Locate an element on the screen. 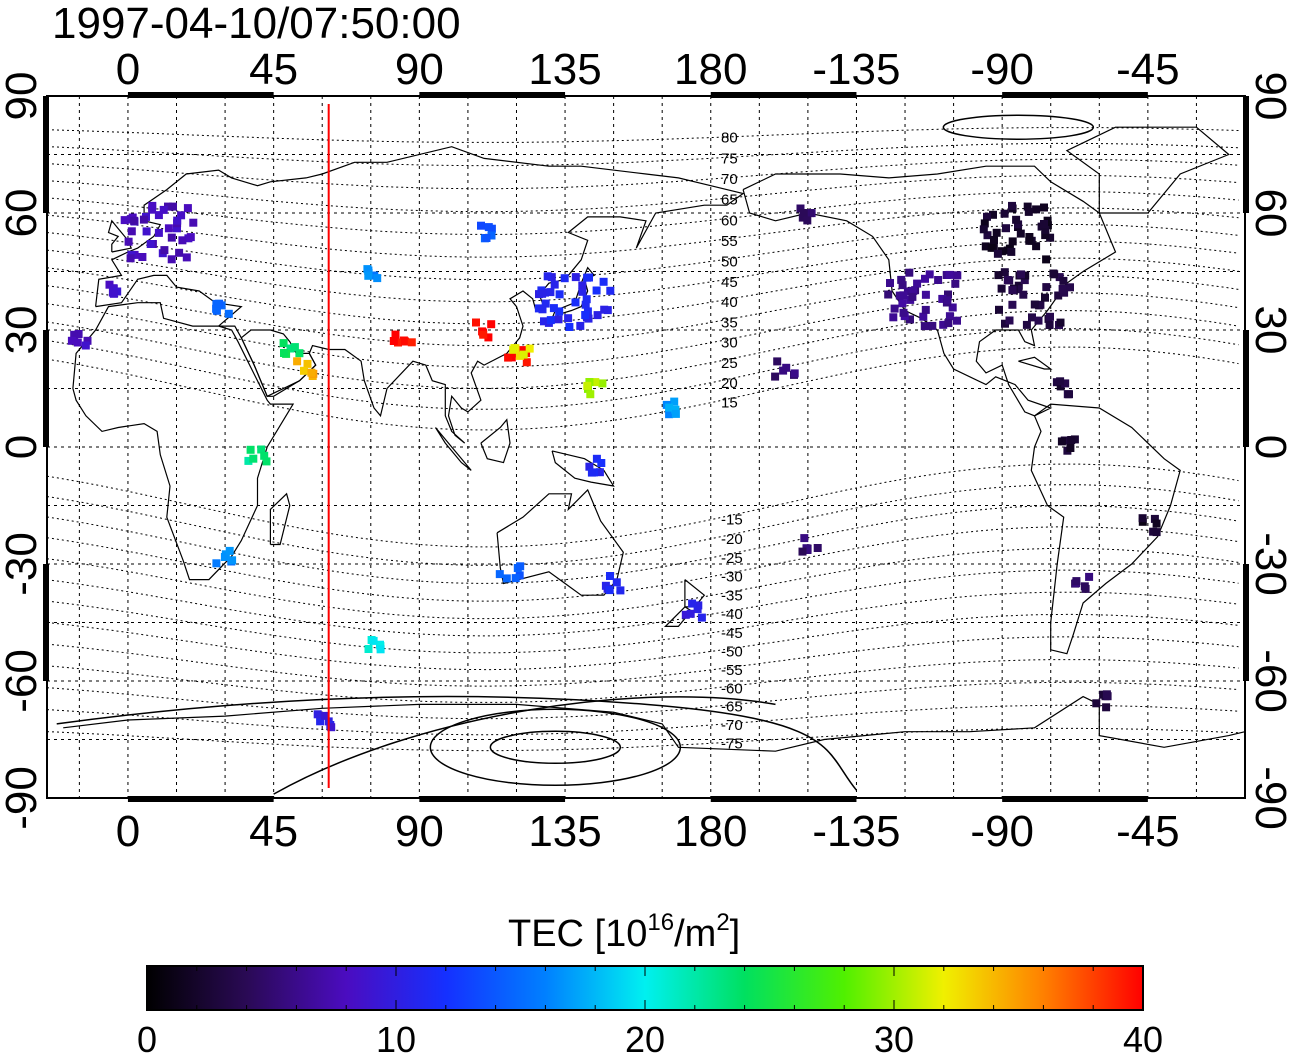 Image resolution: width=1292 pixels, height=1057 pixels. left-tick-label: 60 is located at coordinates (23, 213).